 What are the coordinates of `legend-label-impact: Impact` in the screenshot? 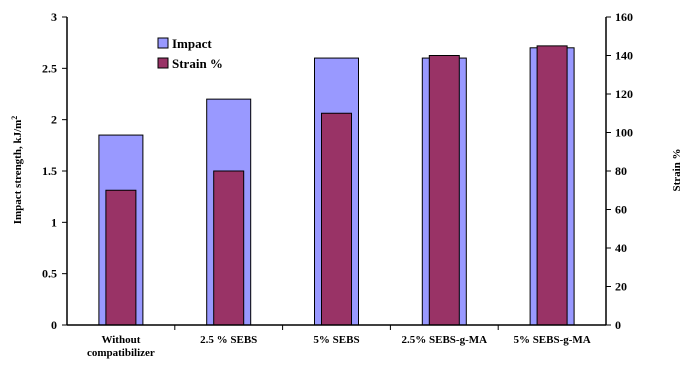 It's located at (192, 43).